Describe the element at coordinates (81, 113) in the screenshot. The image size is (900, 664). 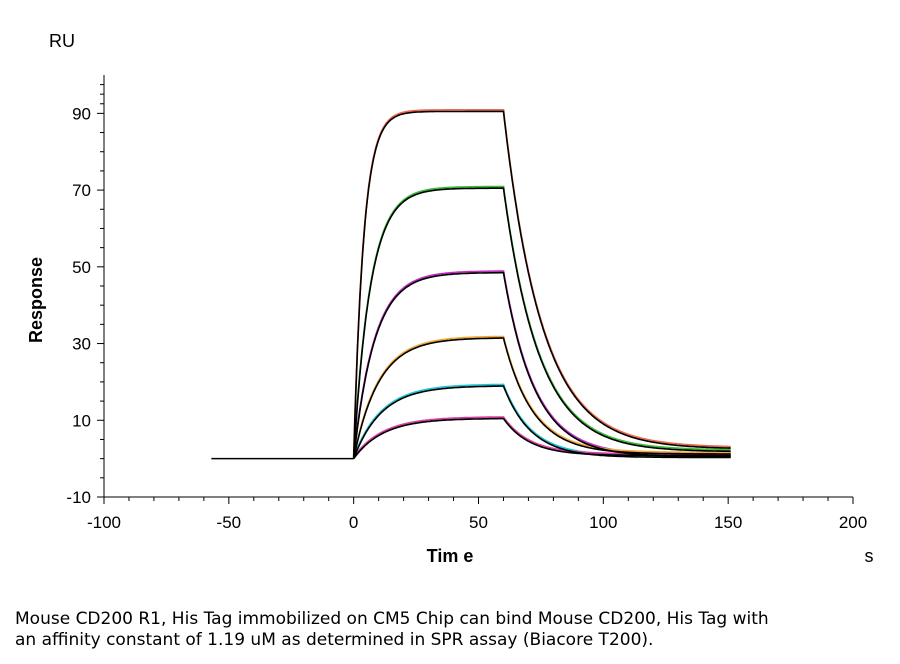
I see `y-tick-label: 90` at that location.